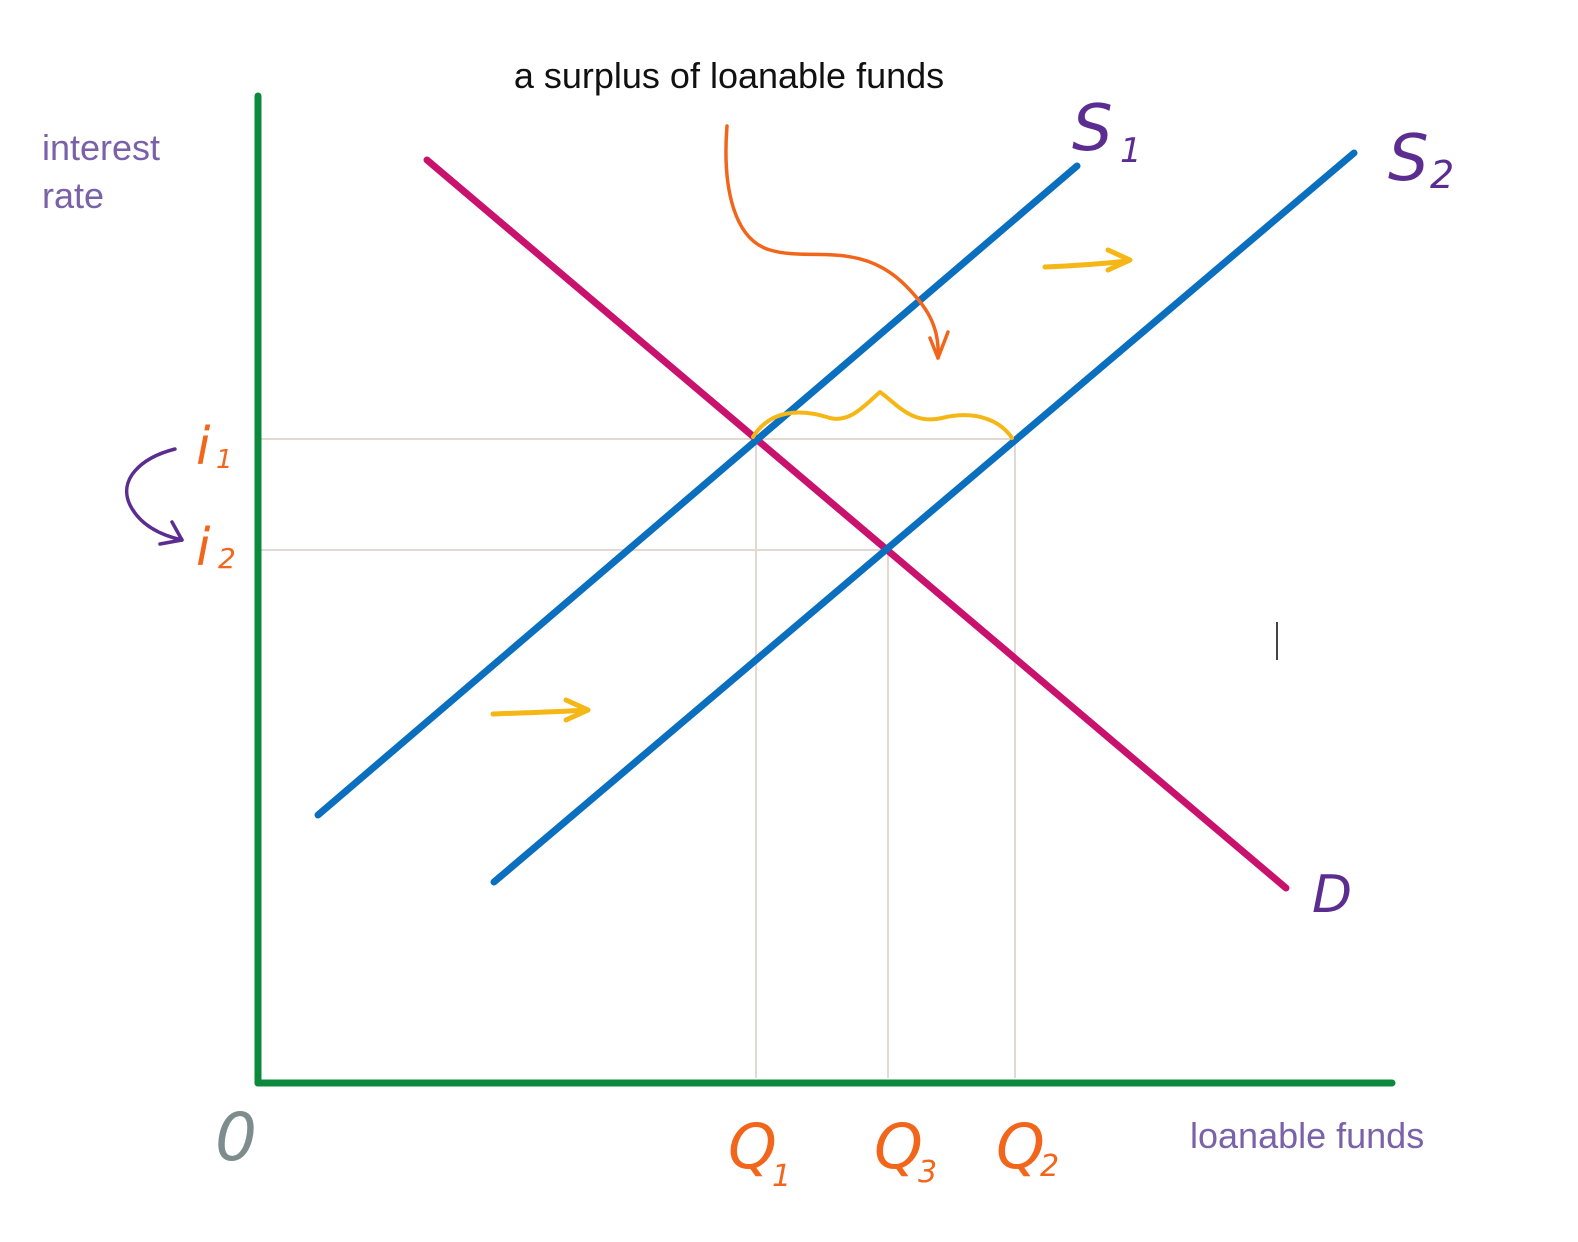  I want to click on supply2-label-sub: 2, so click(1442, 175).